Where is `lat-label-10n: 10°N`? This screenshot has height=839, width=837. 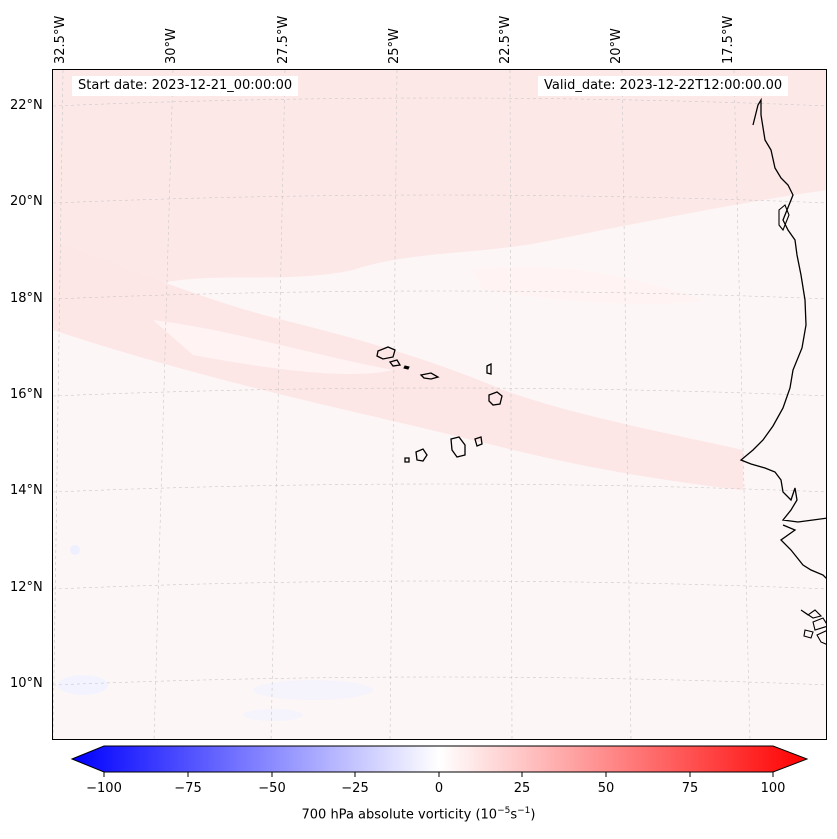 lat-label-10n: 10°N is located at coordinates (26, 683).